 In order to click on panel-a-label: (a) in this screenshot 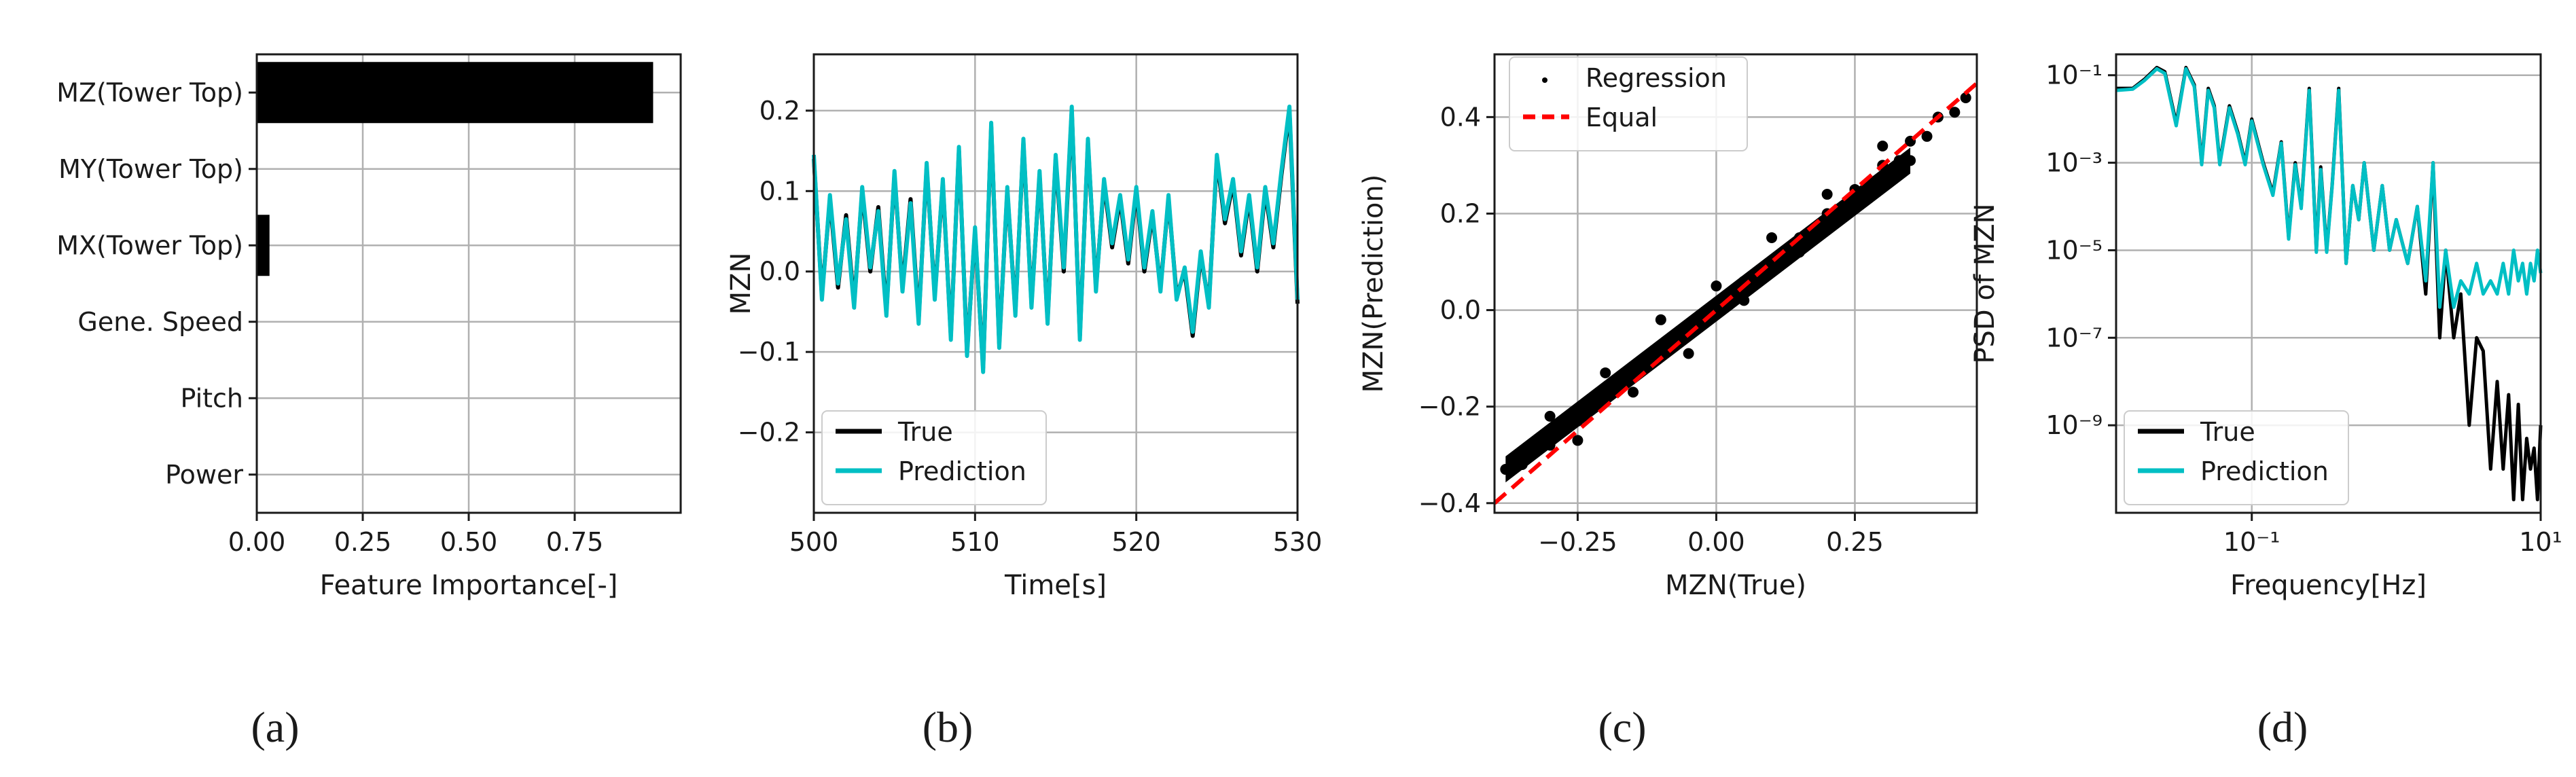, I will do `click(275, 727)`.